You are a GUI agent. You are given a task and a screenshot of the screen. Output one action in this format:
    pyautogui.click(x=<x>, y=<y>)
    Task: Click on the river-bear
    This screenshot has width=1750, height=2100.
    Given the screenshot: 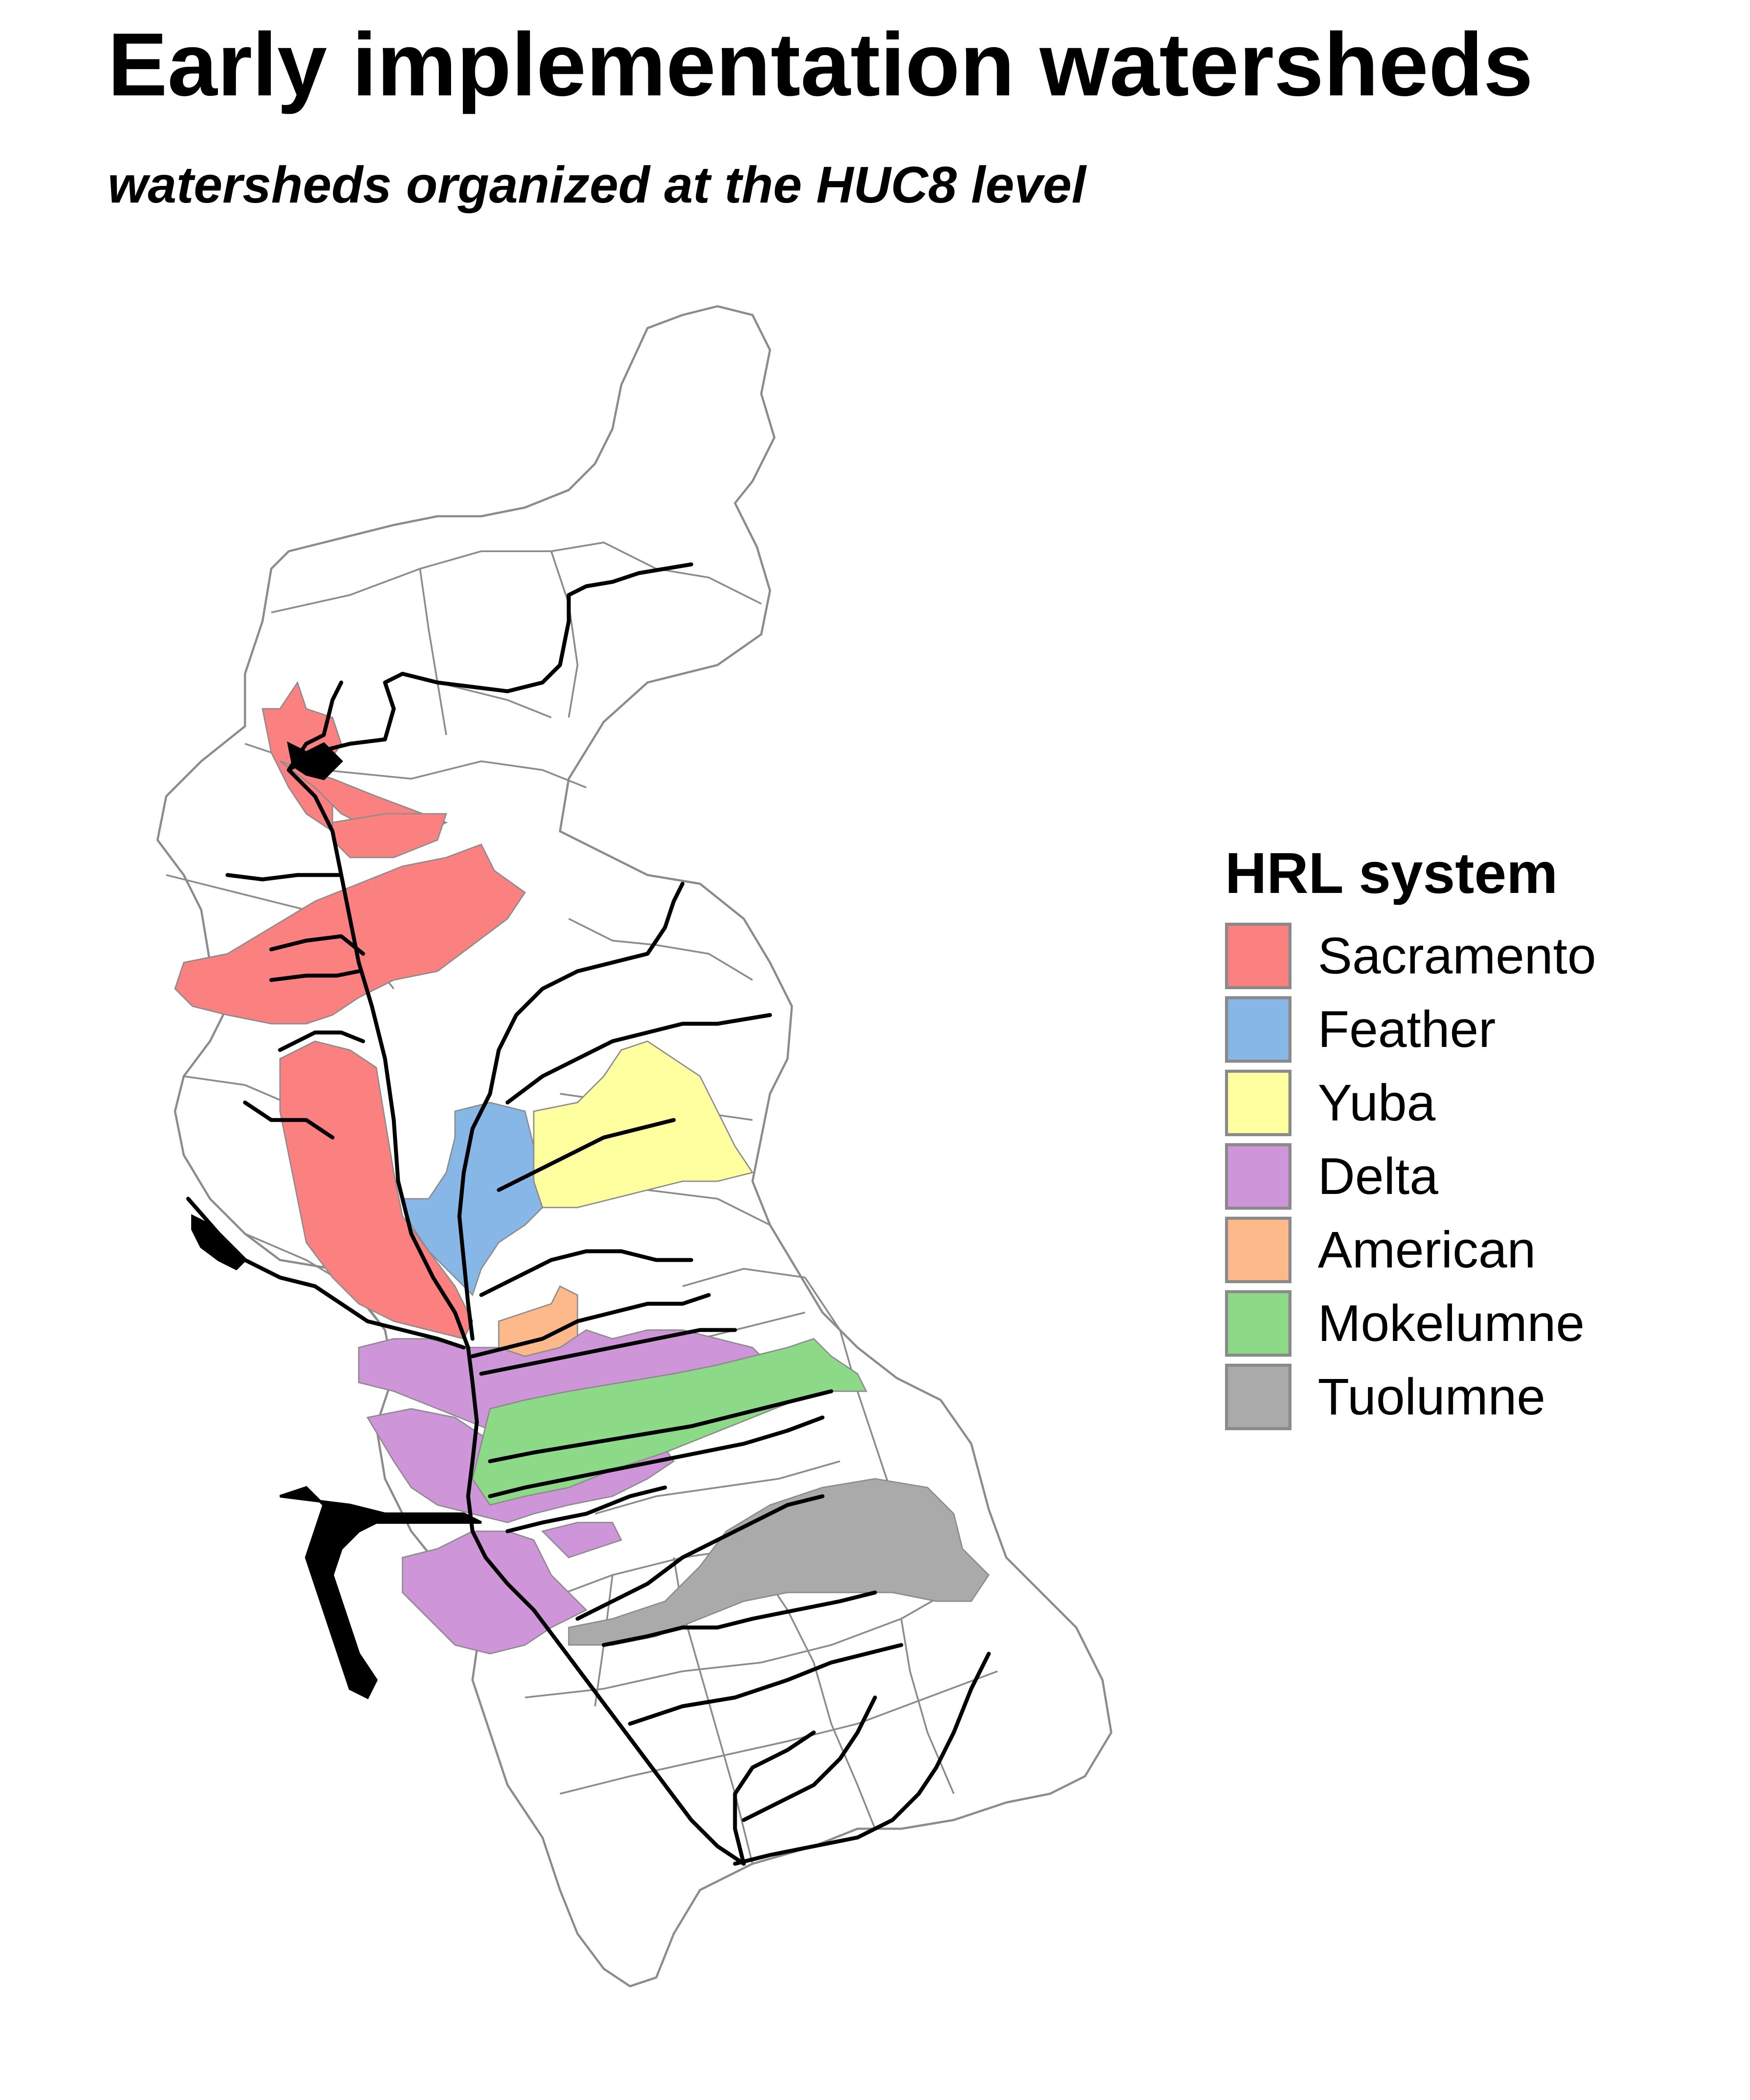 What is the action you would take?
    pyautogui.click(x=586, y=1273)
    